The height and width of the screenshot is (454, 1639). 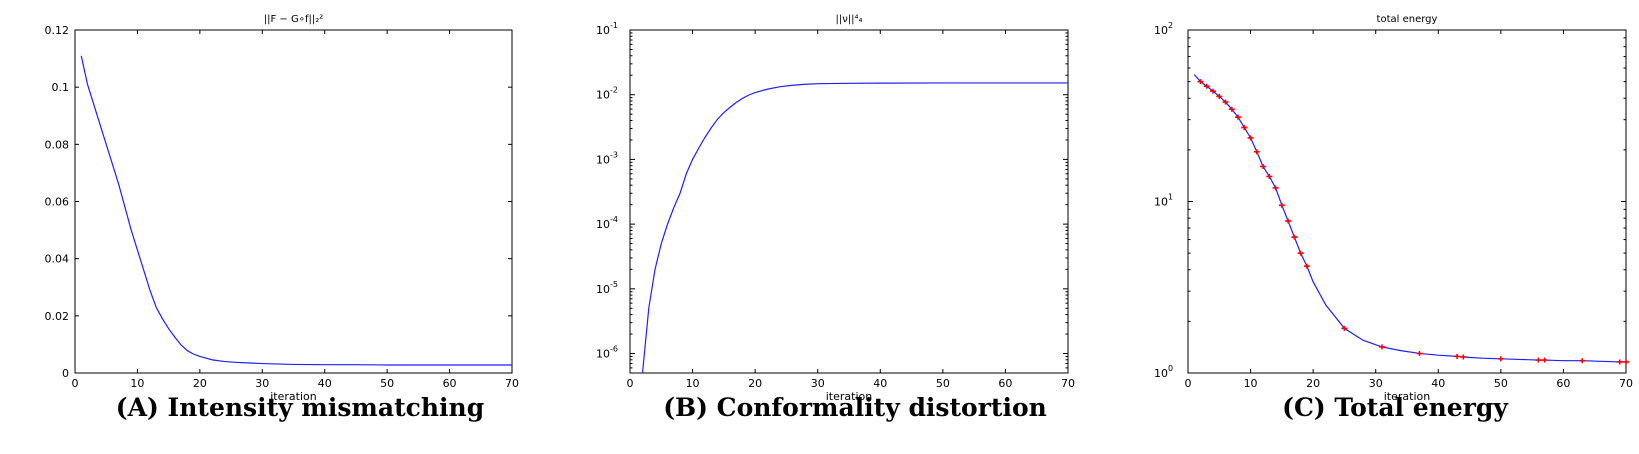 I want to click on y-tick-label: 0.06, so click(x=57, y=202).